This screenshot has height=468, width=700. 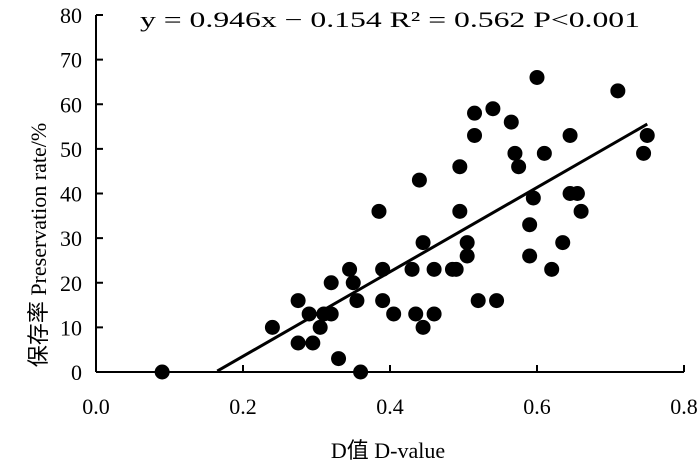 What do you see at coordinates (390, 19) in the screenshot?
I see `regression-equation: y = 0.946x − 0.154 R² = 0.562 P<0.001` at bounding box center [390, 19].